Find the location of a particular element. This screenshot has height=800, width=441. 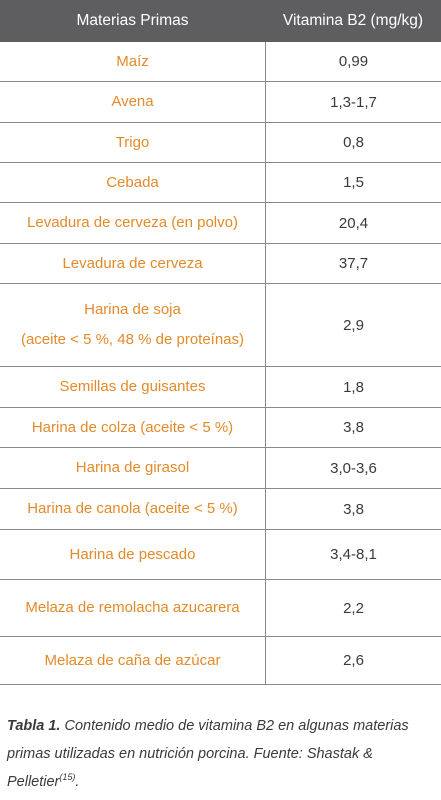

cell-vitamin-b2-value: 3,0-3,6 is located at coordinates (353, 468).